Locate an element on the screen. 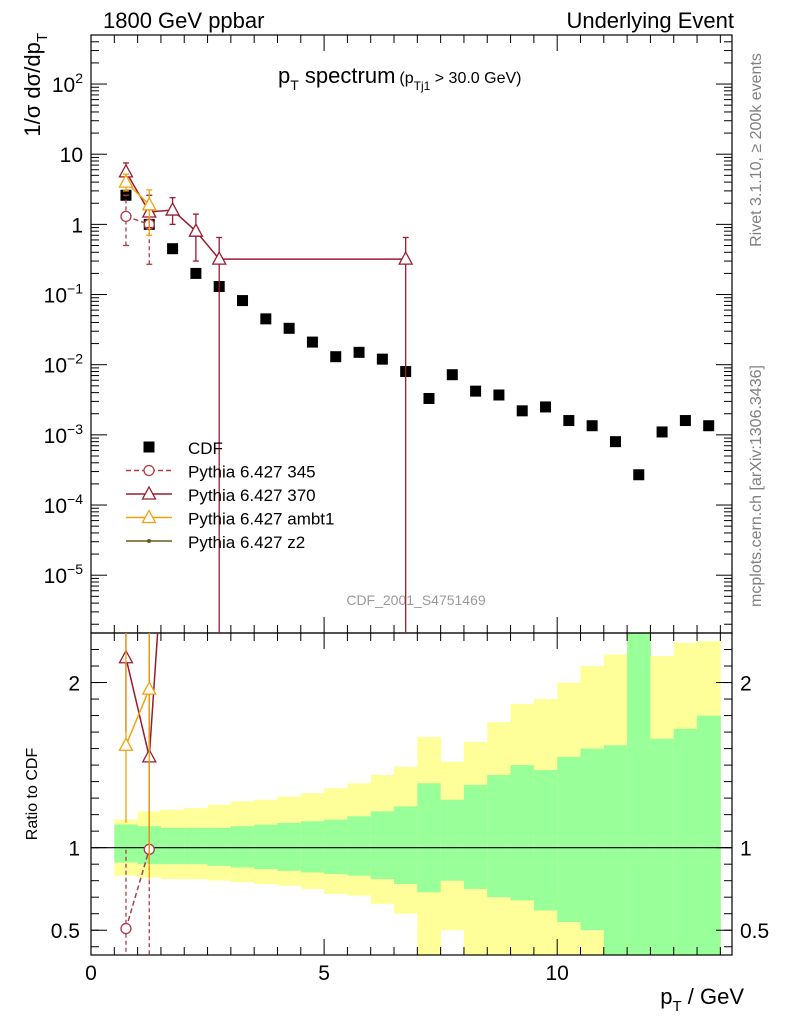  x-tick-label: 10 is located at coordinates (557, 973).